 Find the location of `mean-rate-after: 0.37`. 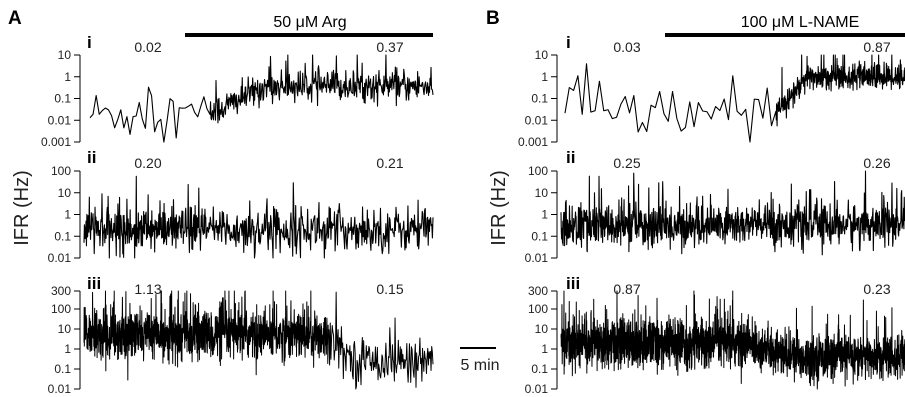

mean-rate-after: 0.37 is located at coordinates (389, 47).